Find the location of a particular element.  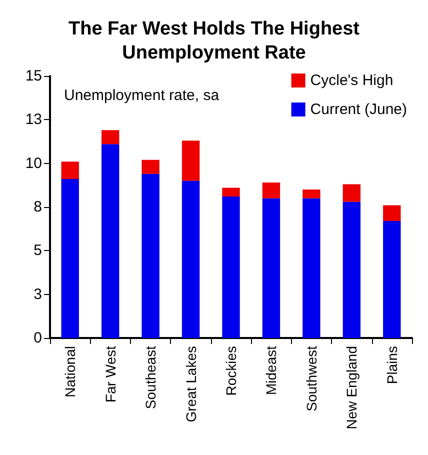

x-tick-label: New England is located at coordinates (352, 388).